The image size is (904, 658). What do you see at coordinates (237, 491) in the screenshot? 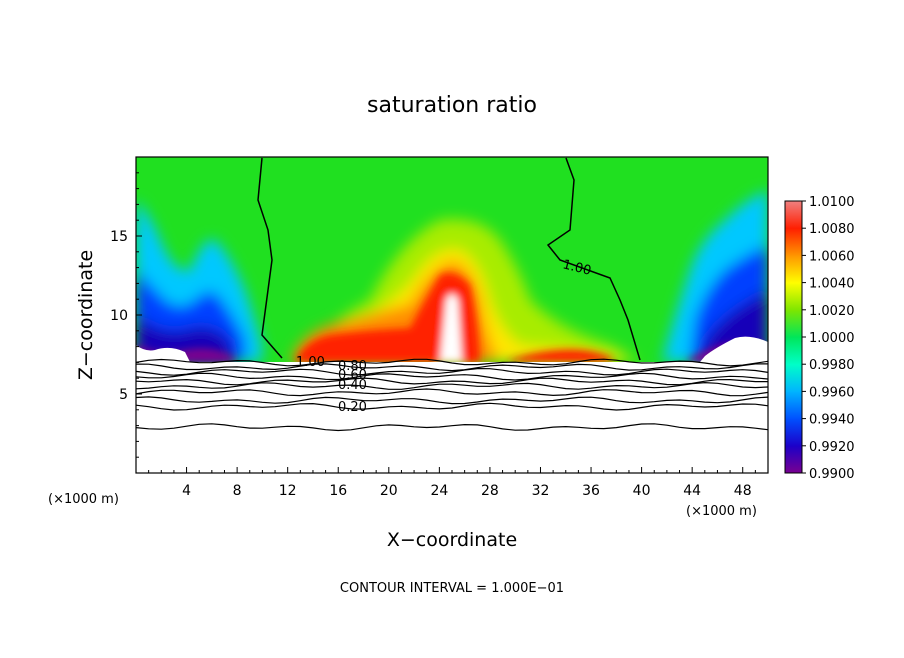
I see `x-tick-label: 8` at bounding box center [237, 491].